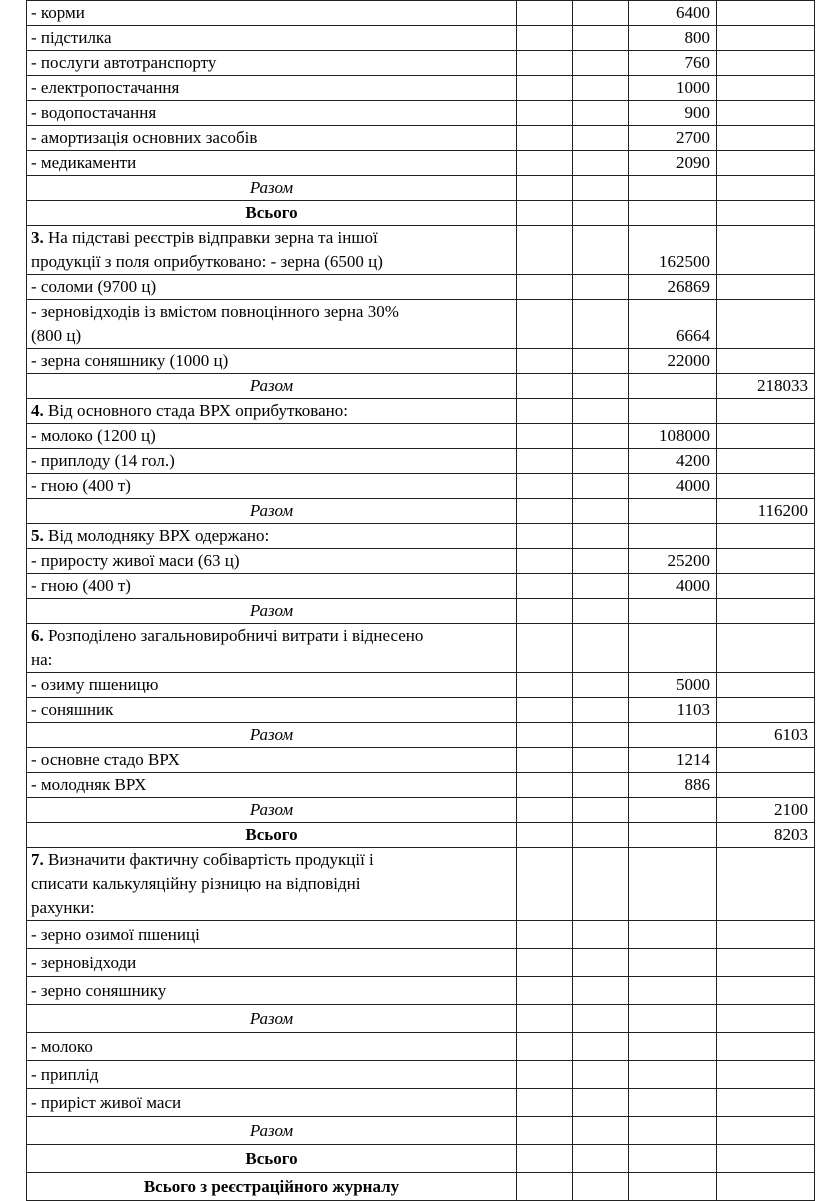 The image size is (816, 1201). What do you see at coordinates (271, 113) in the screenshot?
I see `description-line: - водопостачання` at bounding box center [271, 113].